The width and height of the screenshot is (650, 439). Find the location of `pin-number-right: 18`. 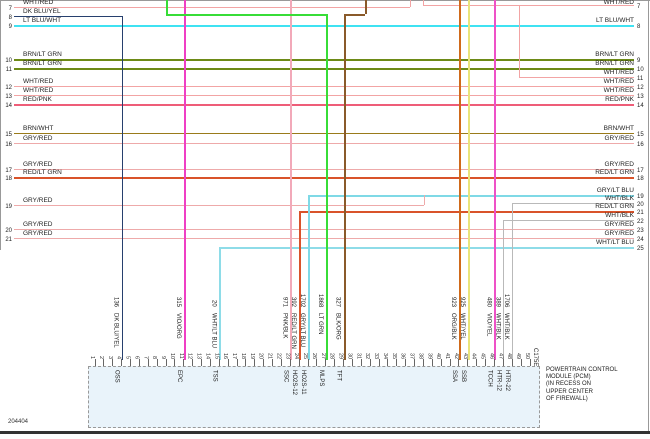

pin-number-right: 18 is located at coordinates (640, 179).